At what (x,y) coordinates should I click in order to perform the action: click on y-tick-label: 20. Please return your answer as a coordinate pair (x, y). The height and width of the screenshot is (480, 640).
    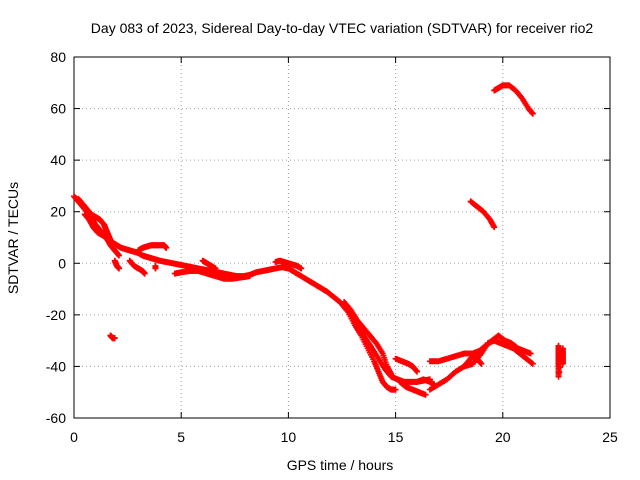
    Looking at the image, I should click on (58, 212).